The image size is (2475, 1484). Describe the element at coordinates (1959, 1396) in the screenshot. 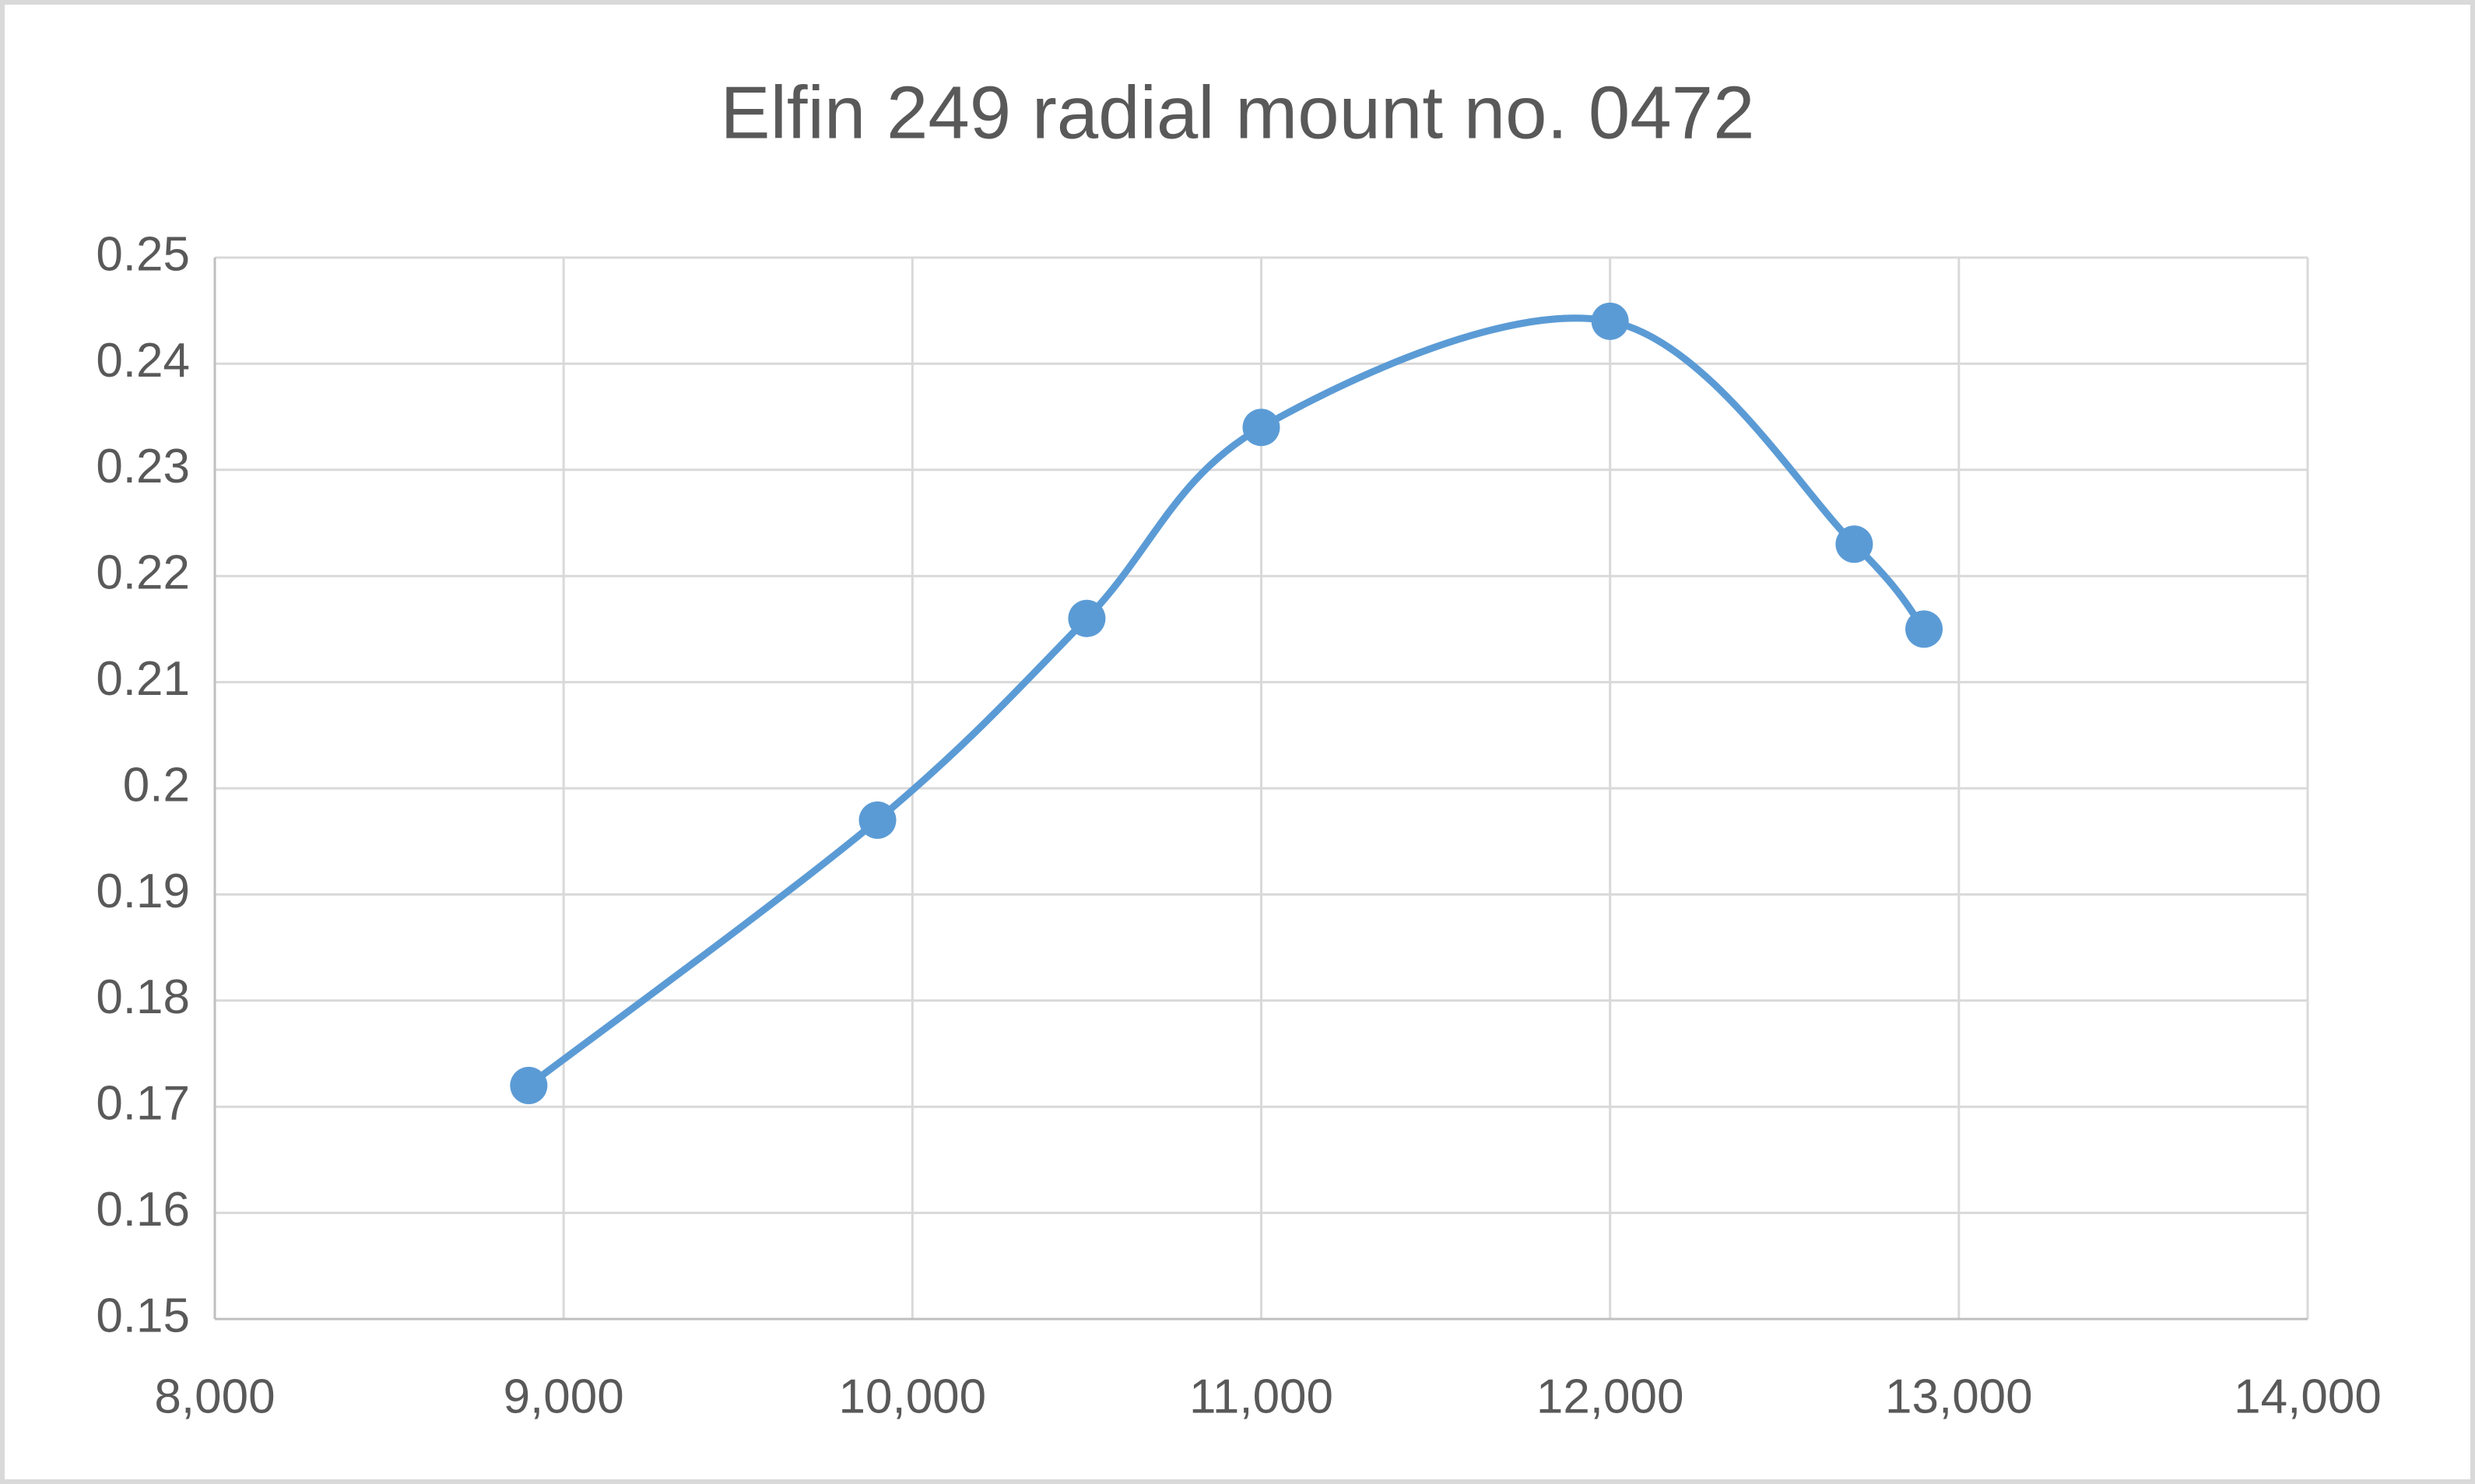

I see `x-tick-label: 13,000` at that location.